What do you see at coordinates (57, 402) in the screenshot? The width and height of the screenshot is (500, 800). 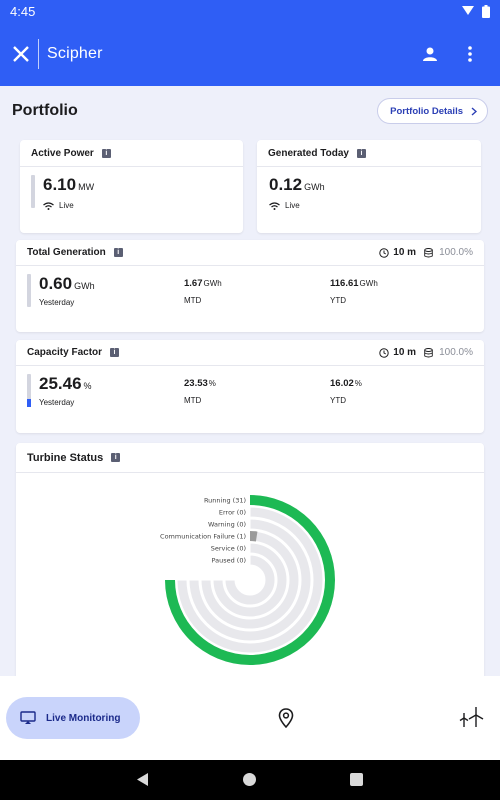 I see `capacity-factor-caption: Yesterday` at bounding box center [57, 402].